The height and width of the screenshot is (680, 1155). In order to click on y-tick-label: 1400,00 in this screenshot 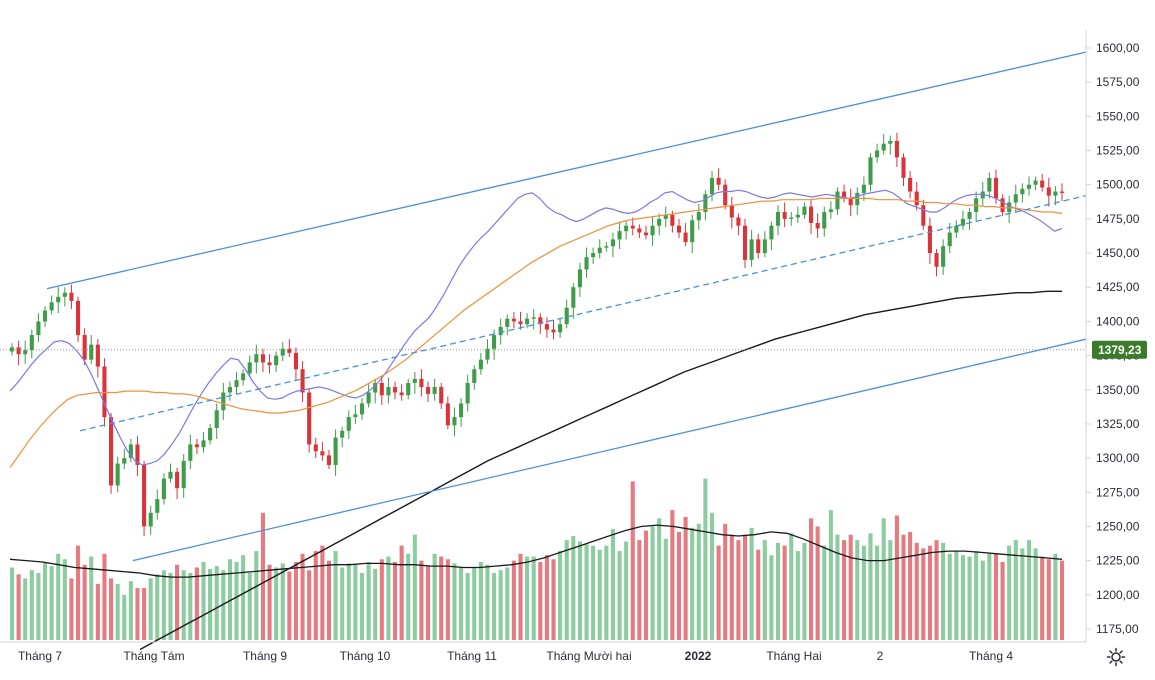, I will do `click(1118, 321)`.